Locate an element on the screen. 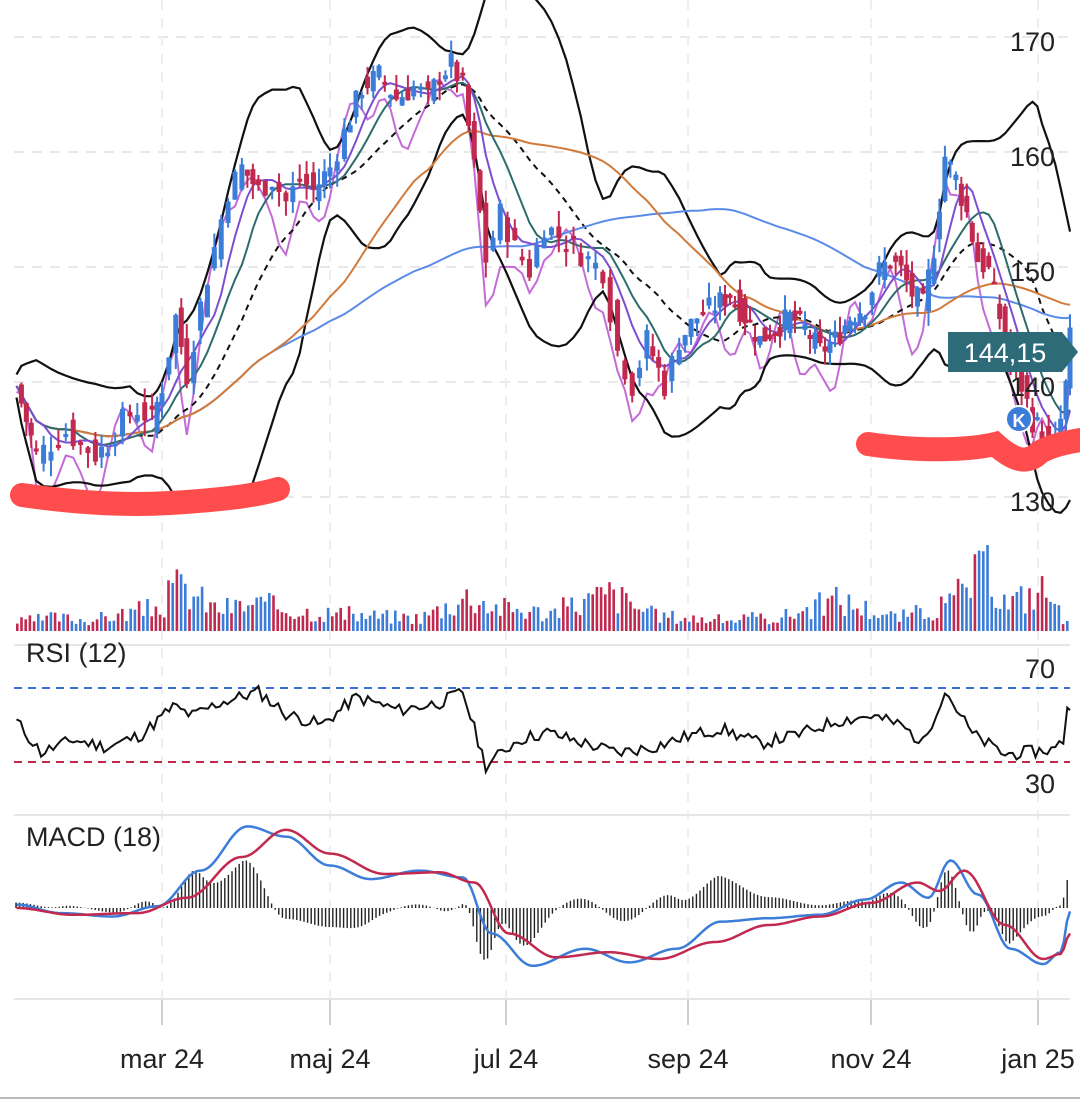 Image resolution: width=1080 pixels, height=1102 pixels. macd-line is located at coordinates (544, 896).